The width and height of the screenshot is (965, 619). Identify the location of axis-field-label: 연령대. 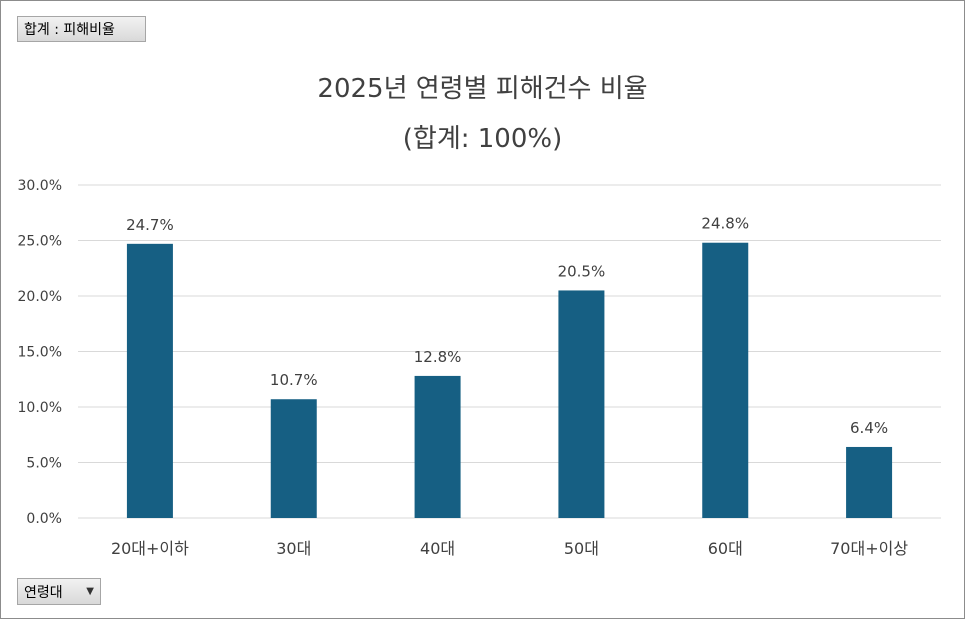
(43, 592).